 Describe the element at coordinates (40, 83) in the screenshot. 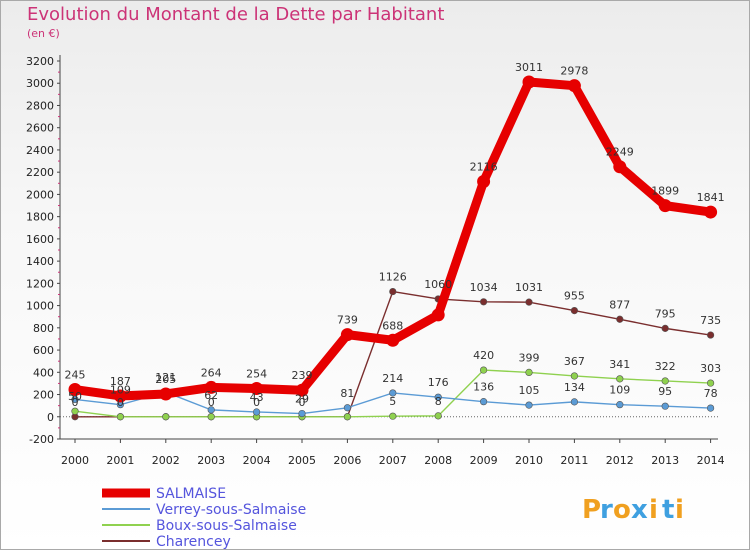

I see `y-tick-label: 3000` at that location.